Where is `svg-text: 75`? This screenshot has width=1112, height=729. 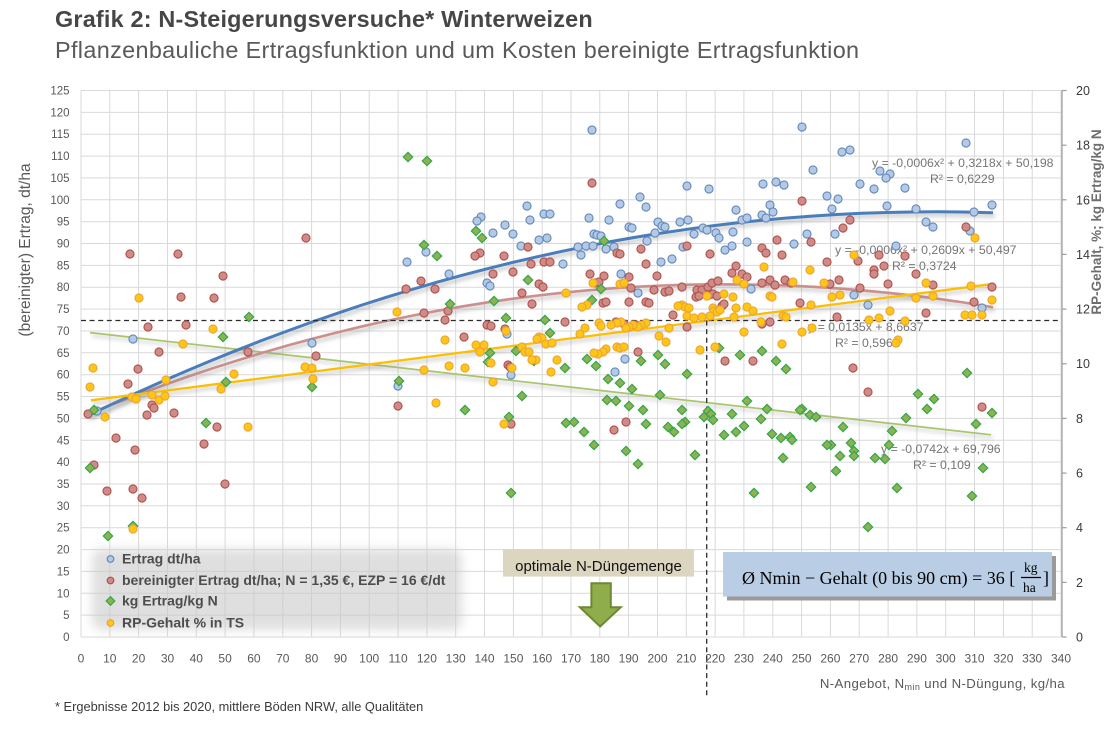
svg-text: 75 is located at coordinates (63, 310).